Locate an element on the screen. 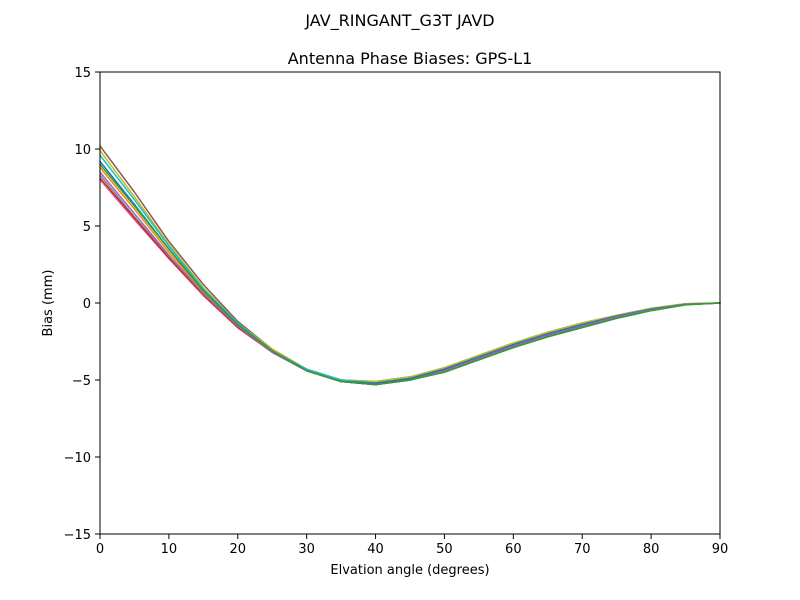  y-tick-label: −5 is located at coordinates (81, 381).